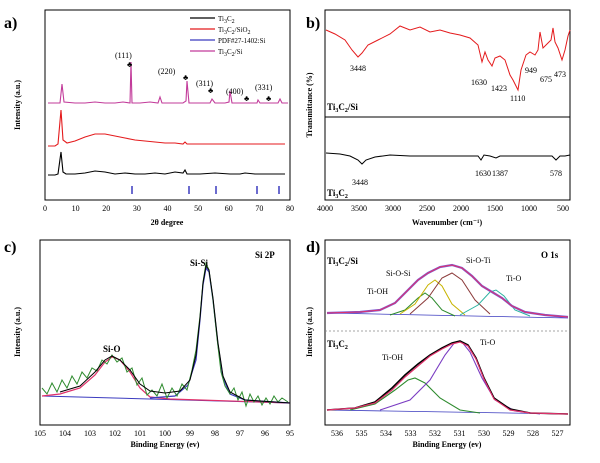 Image resolution: width=600 pixels, height=463 pixels. What do you see at coordinates (427, 208) in the screenshot?
I see `panel-b-xtick-label: 2500` at bounding box center [427, 208].